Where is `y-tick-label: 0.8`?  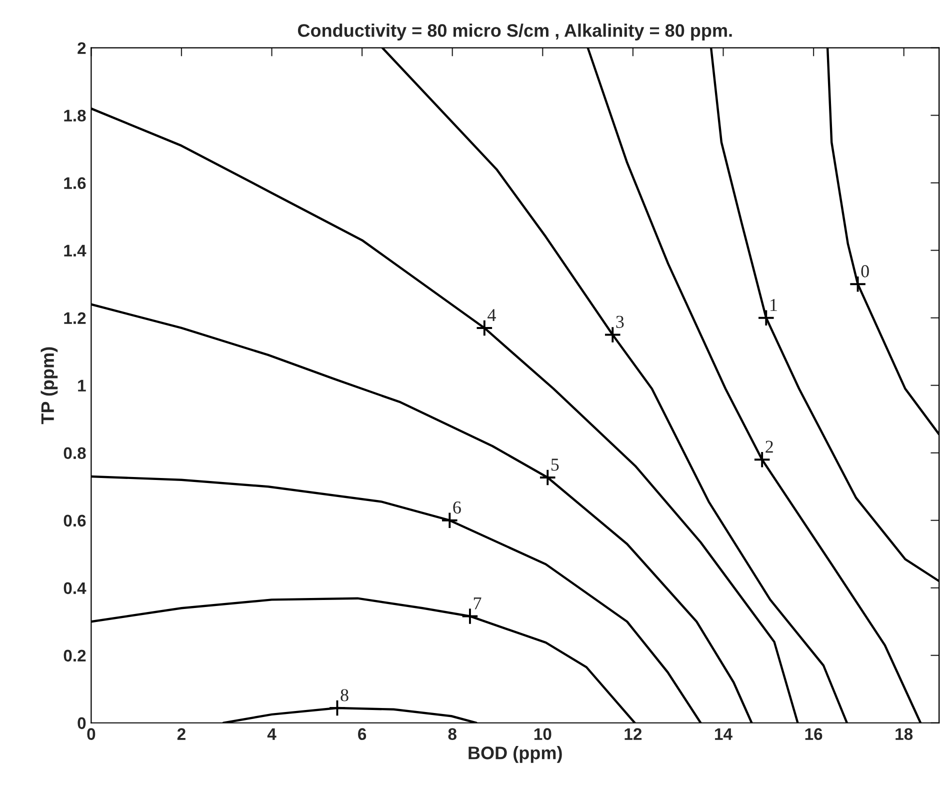 y-tick-label: 0.8 is located at coordinates (75, 453).